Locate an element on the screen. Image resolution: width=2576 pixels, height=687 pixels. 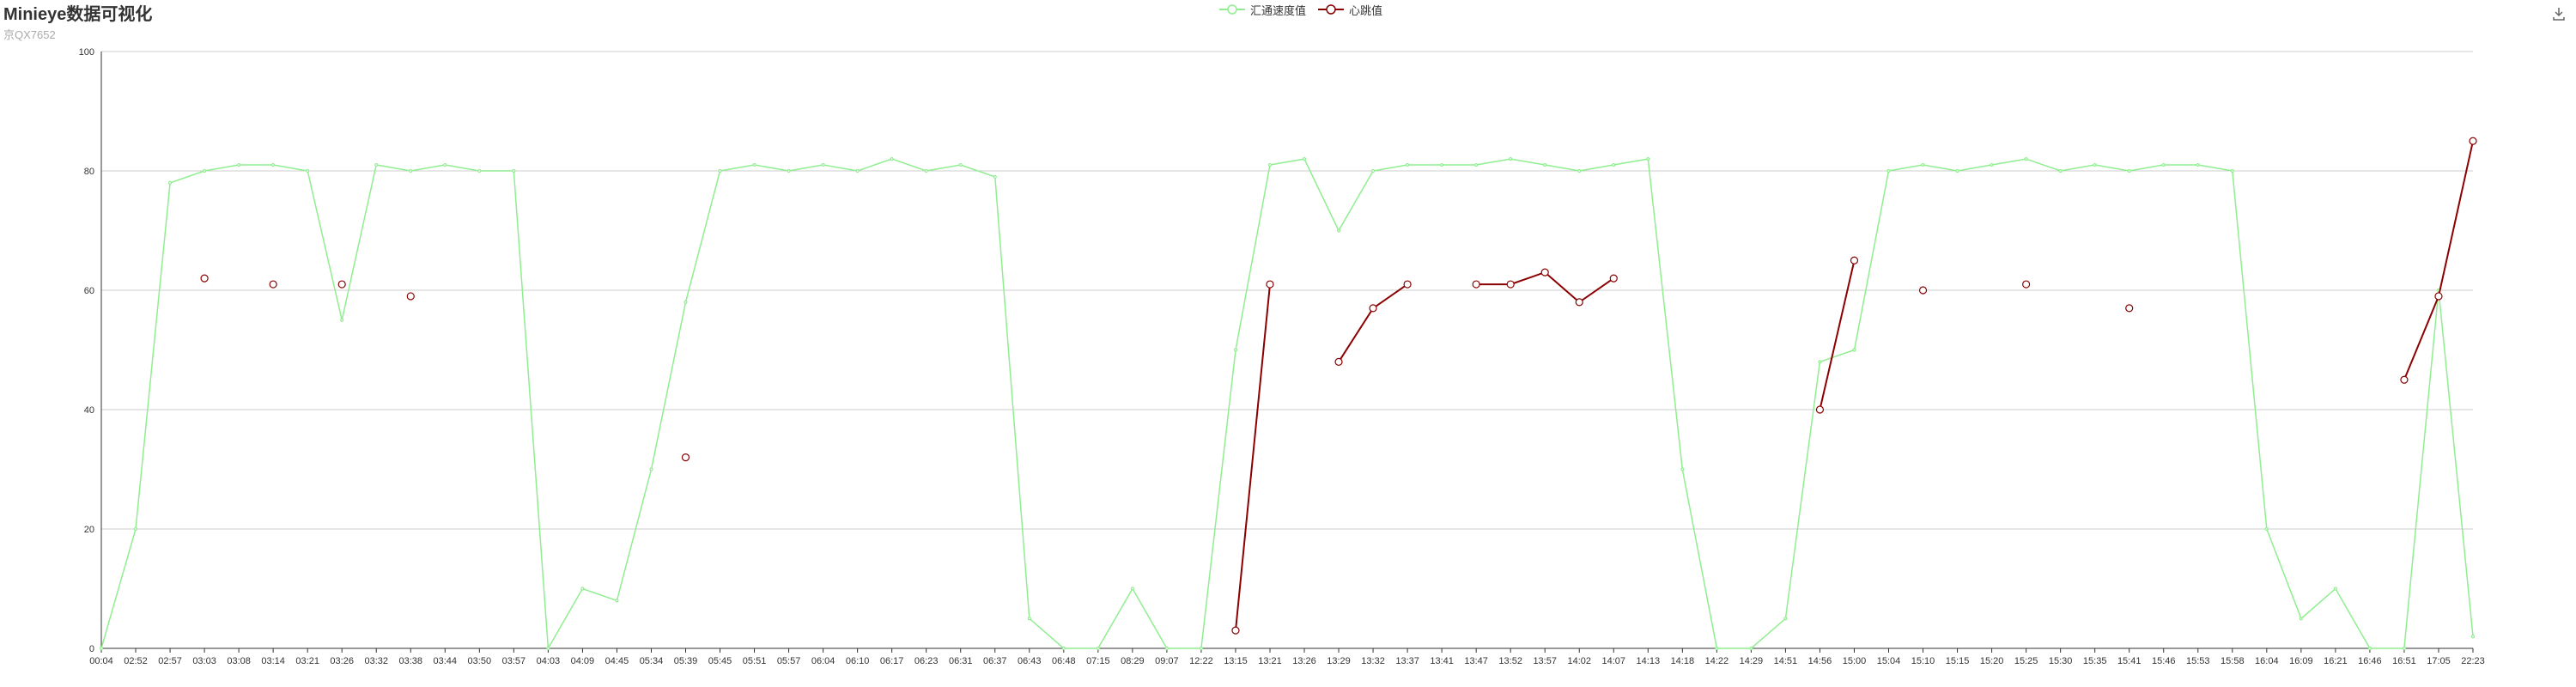
x-tick-label: 13:52 is located at coordinates (1510, 661).